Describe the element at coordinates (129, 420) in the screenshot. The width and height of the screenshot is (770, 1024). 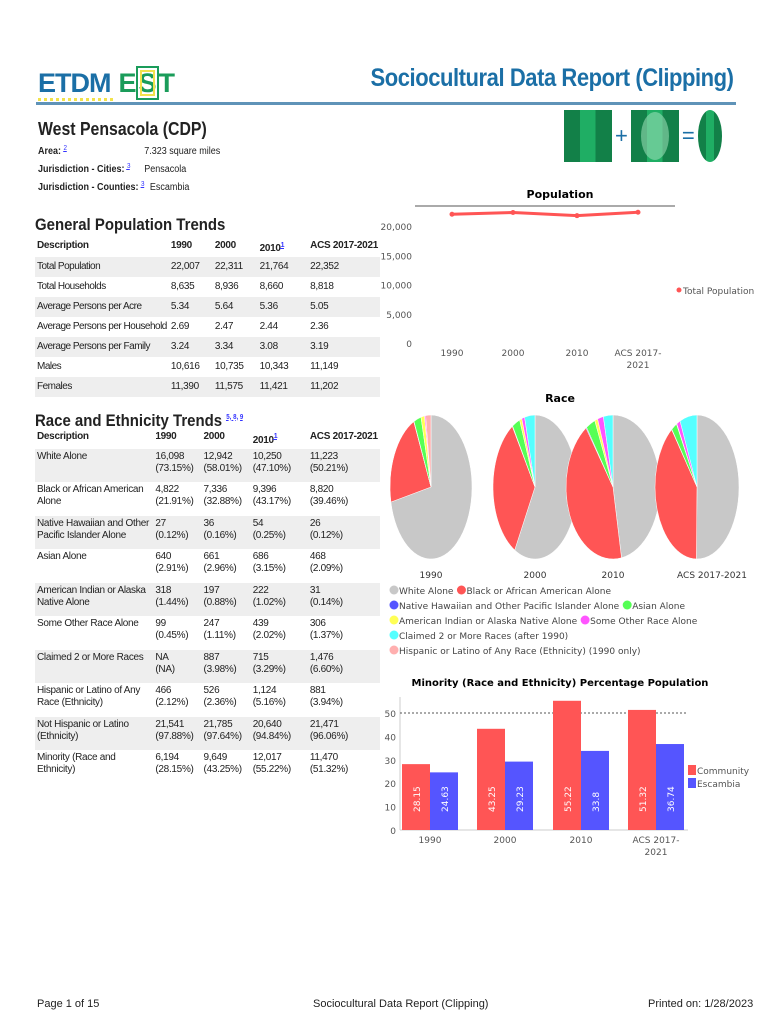
I see `race-title-text: Race and Ethnicity Trends` at that location.